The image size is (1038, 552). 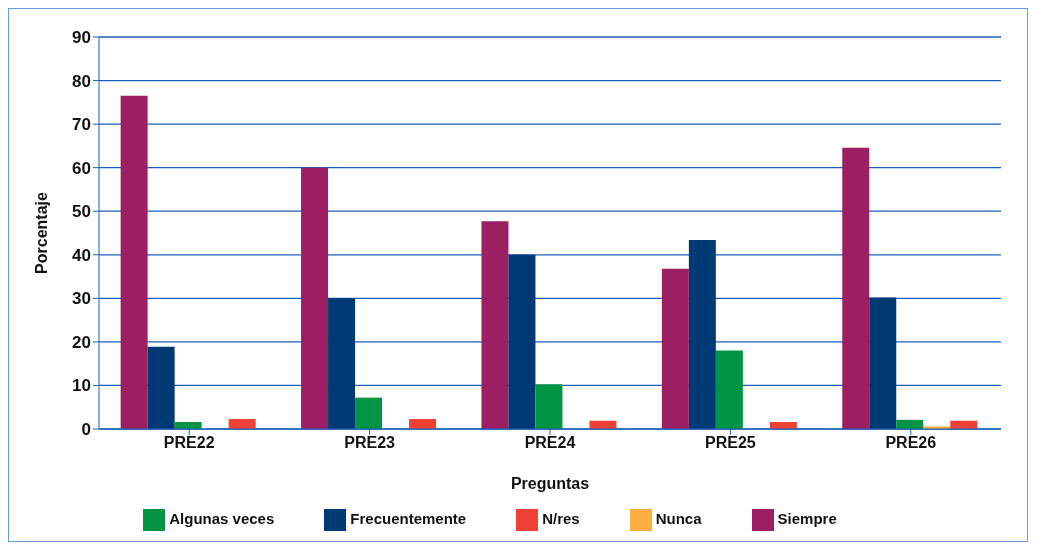 I want to click on x-axis-title: Preguntas, so click(x=550, y=483).